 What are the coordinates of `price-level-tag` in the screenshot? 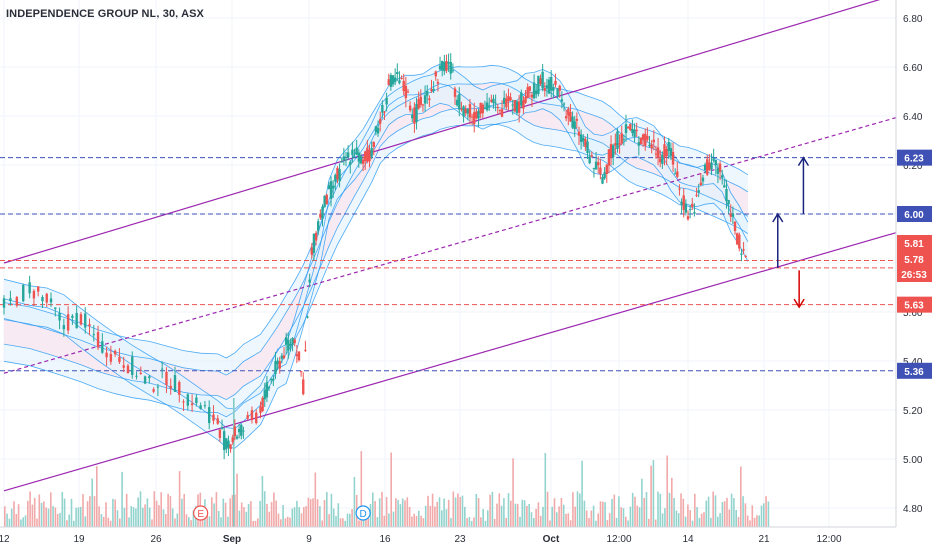 It's located at (914, 214).